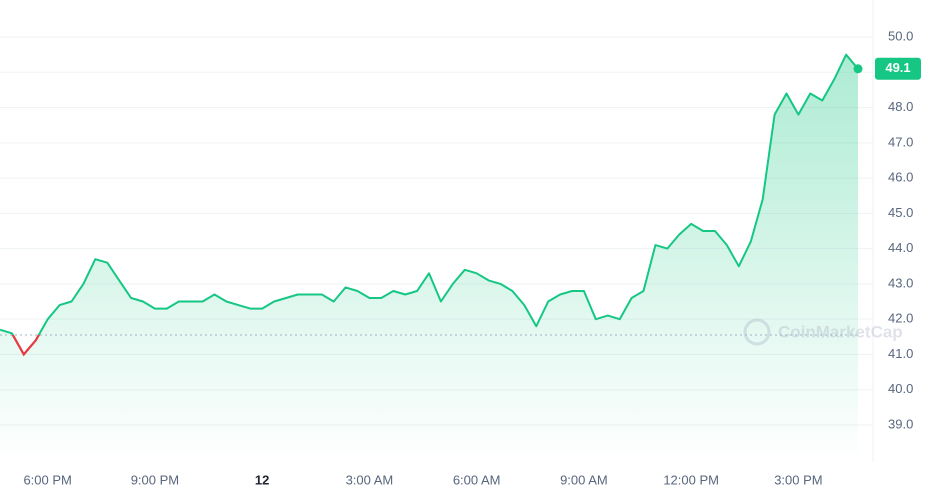 Image resolution: width=928 pixels, height=495 pixels. Describe the element at coordinates (900, 388) in the screenshot. I see `y-tick-label: 40.0` at that location.